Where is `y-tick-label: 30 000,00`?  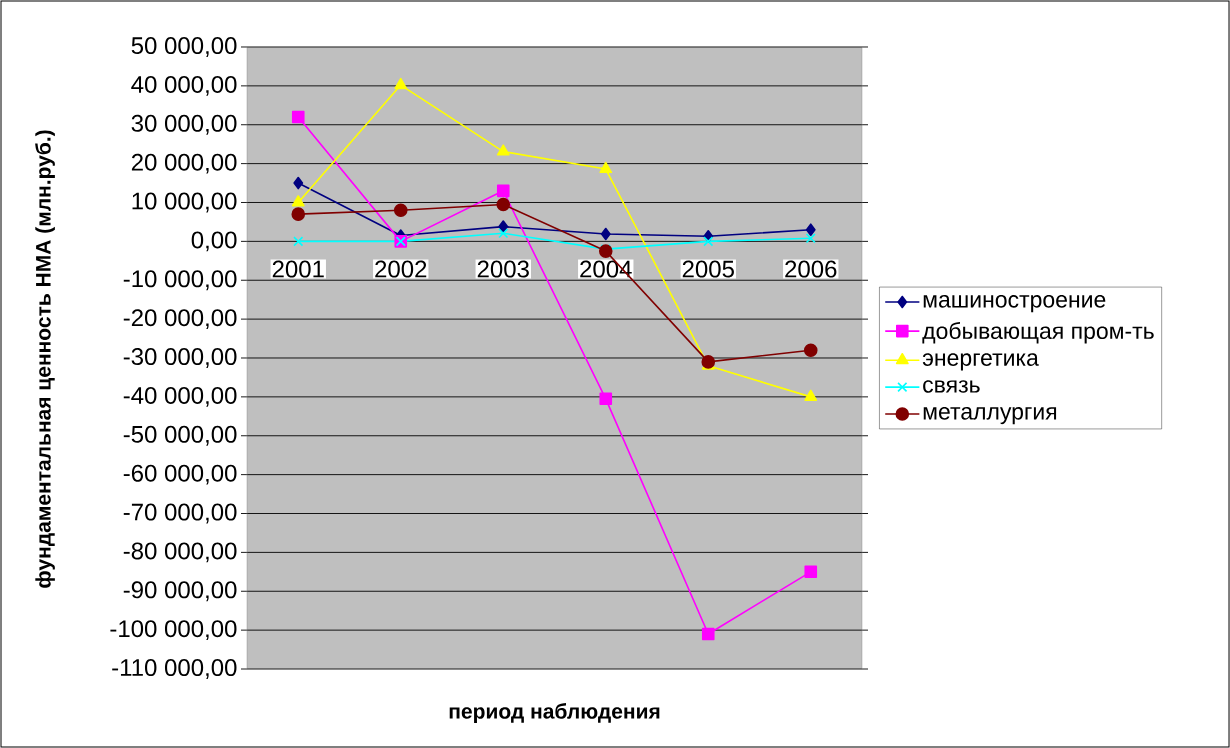
y-tick-label: 30 000,00 is located at coordinates (184, 124).